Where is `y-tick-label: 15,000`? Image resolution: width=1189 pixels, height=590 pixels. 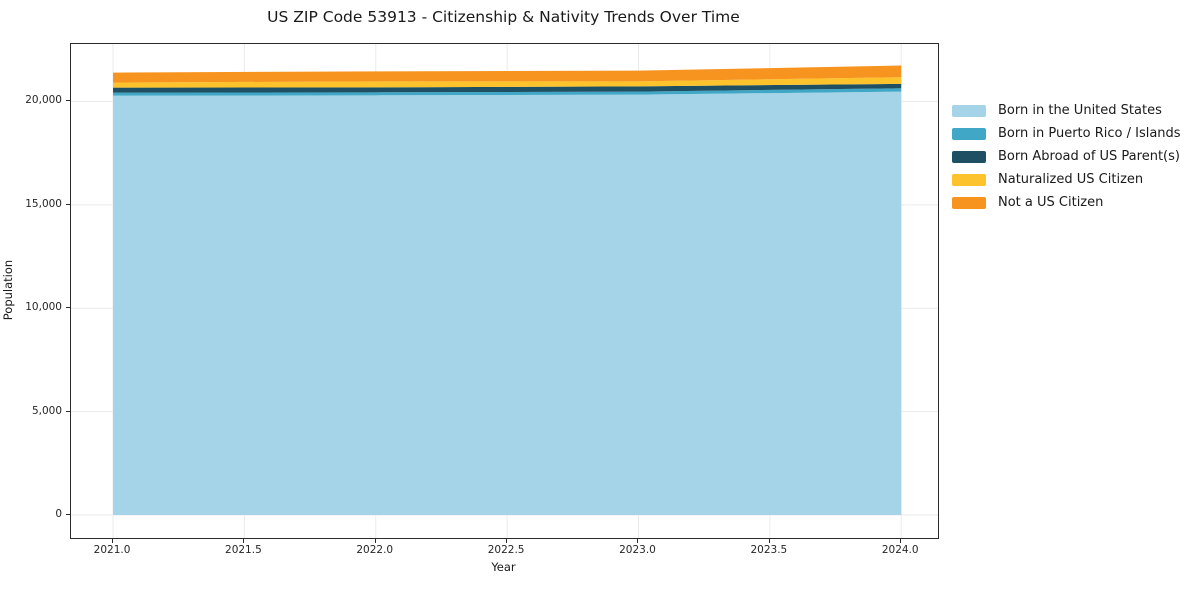
y-tick-label: 15,000 is located at coordinates (43, 203).